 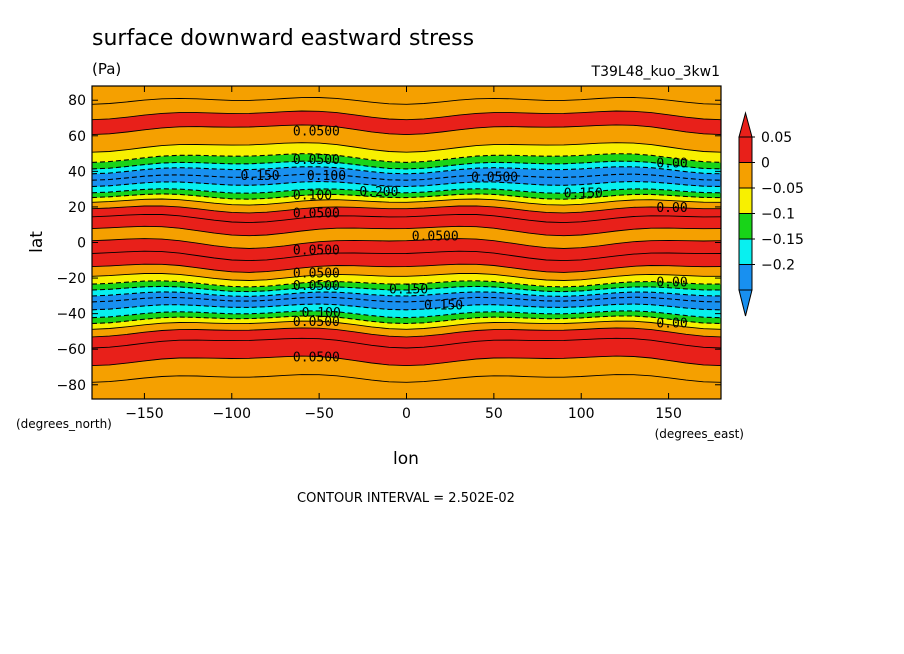 What do you see at coordinates (319, 414) in the screenshot?
I see `x-tick-label: −50` at bounding box center [319, 414].